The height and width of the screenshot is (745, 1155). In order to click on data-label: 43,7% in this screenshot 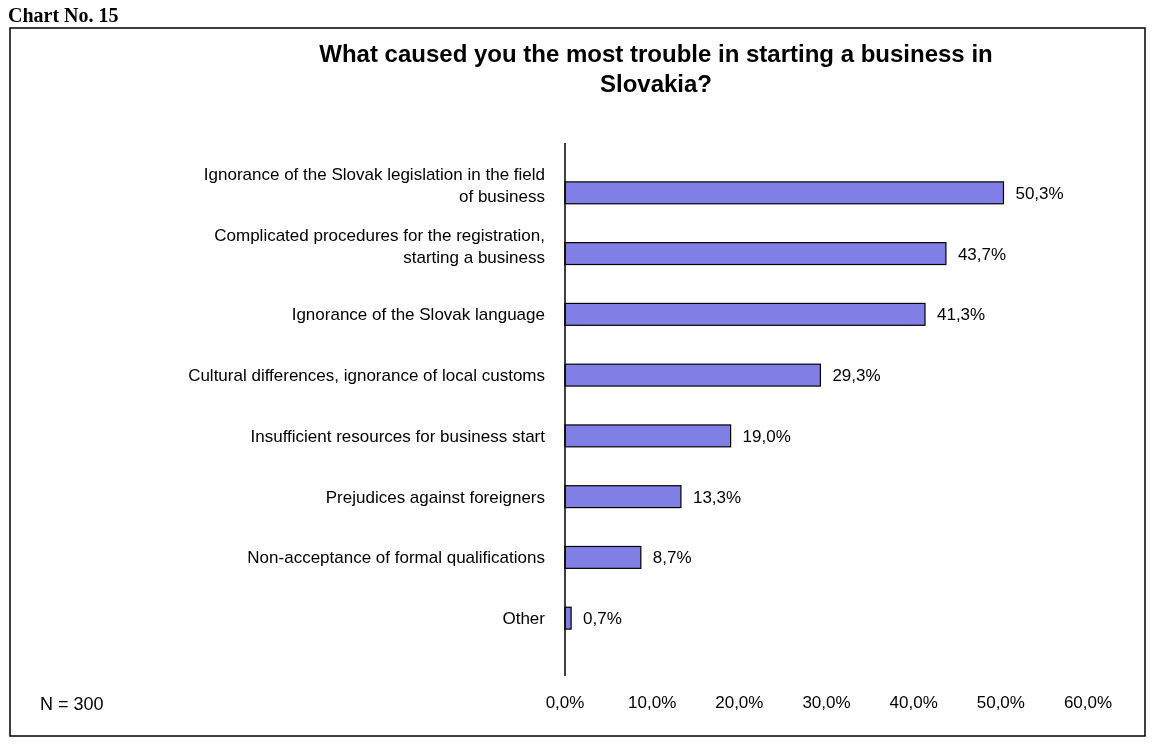, I will do `click(982, 254)`.